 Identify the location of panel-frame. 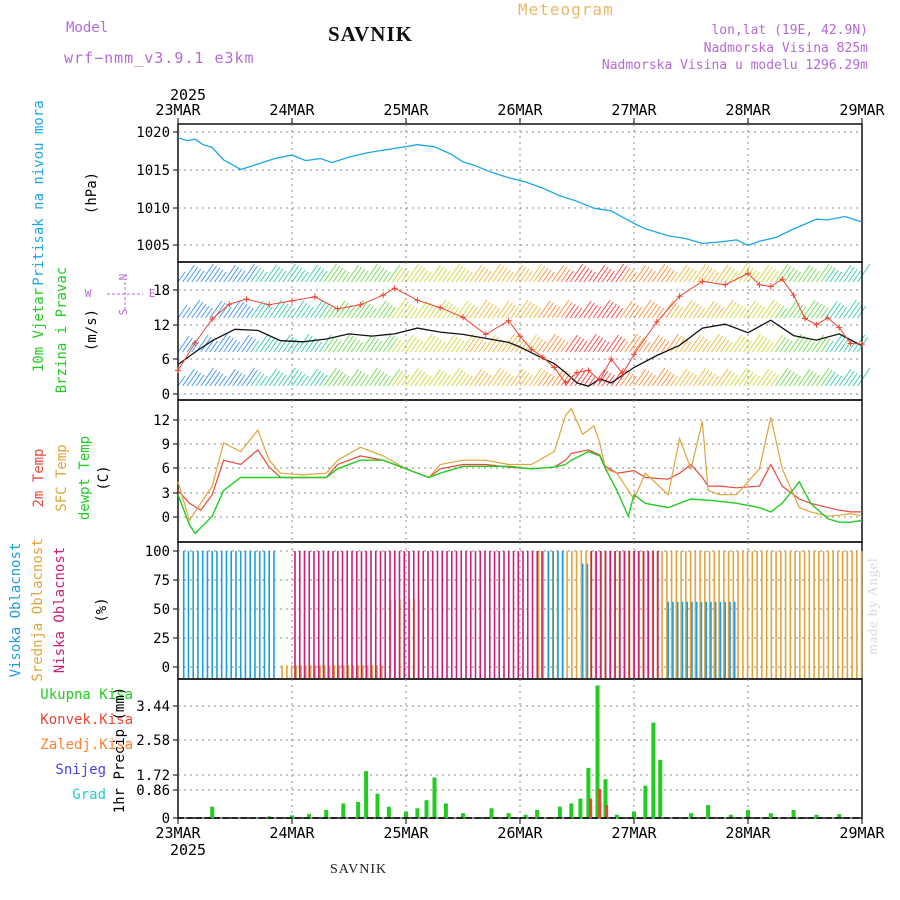
(520, 748).